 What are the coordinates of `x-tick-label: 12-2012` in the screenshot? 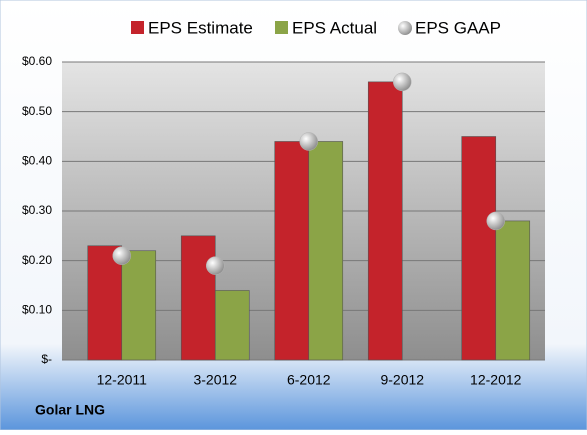 It's located at (496, 380).